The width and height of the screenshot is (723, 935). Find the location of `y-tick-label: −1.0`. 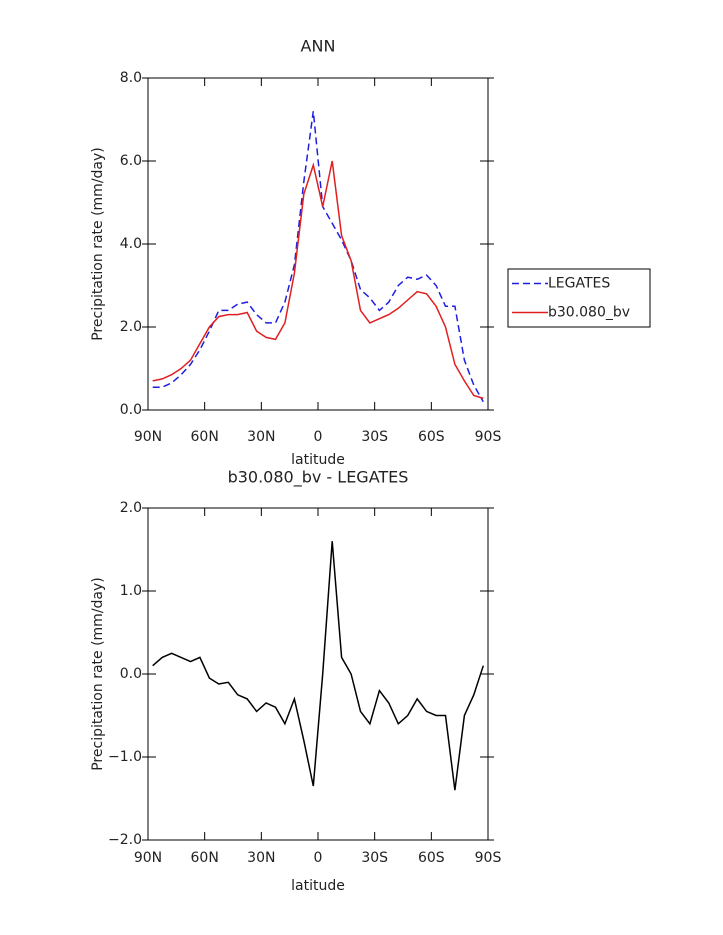

y-tick-label: −1.0 is located at coordinates (125, 757).